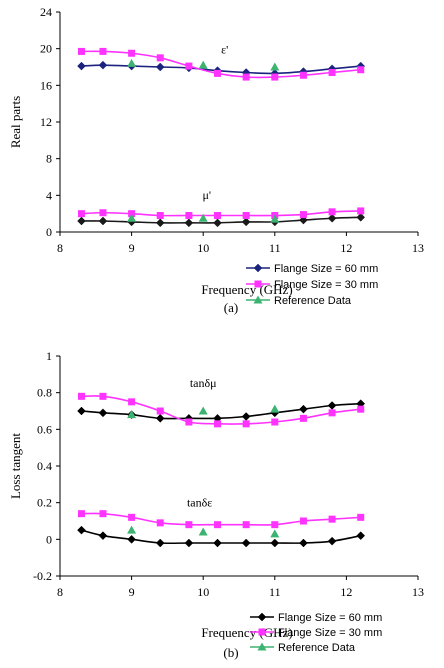  What do you see at coordinates (46, 49) in the screenshot?
I see `y-tick-label: 20` at bounding box center [46, 49].